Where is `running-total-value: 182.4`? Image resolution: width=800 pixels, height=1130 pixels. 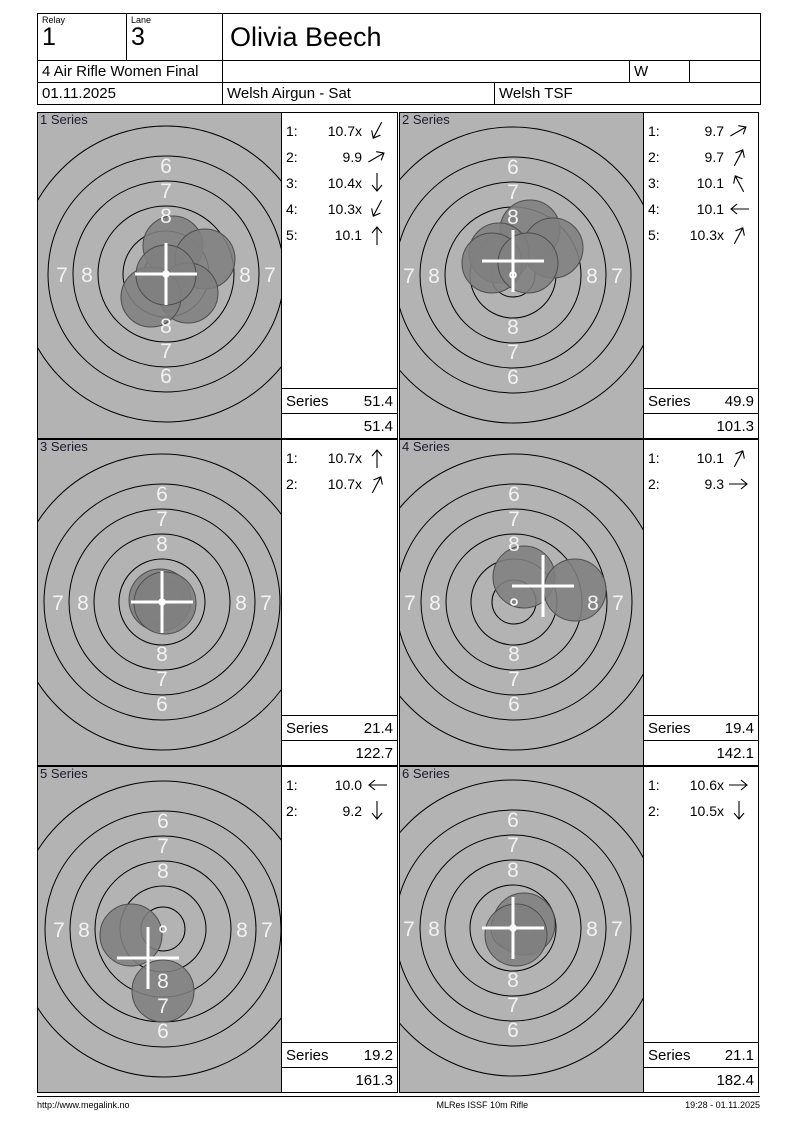
running-total-value: 182.4 is located at coordinates (735, 1080).